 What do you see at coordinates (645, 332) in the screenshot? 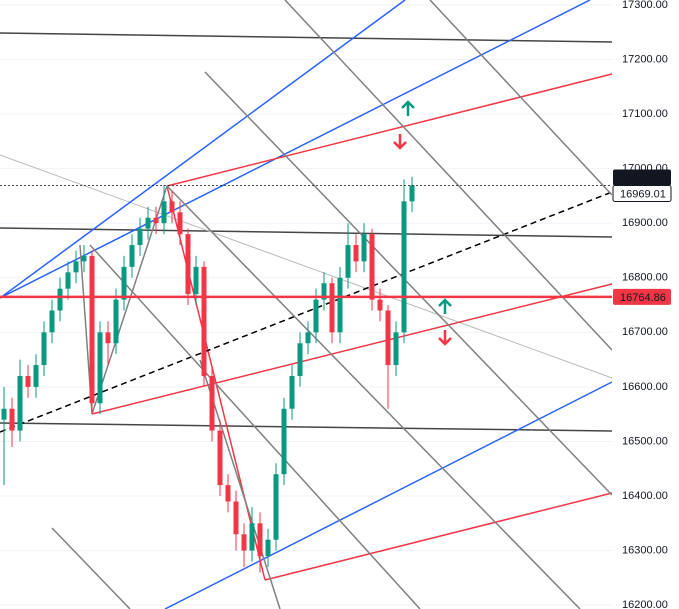
I see `y-tick-label: 16700.00` at bounding box center [645, 332].